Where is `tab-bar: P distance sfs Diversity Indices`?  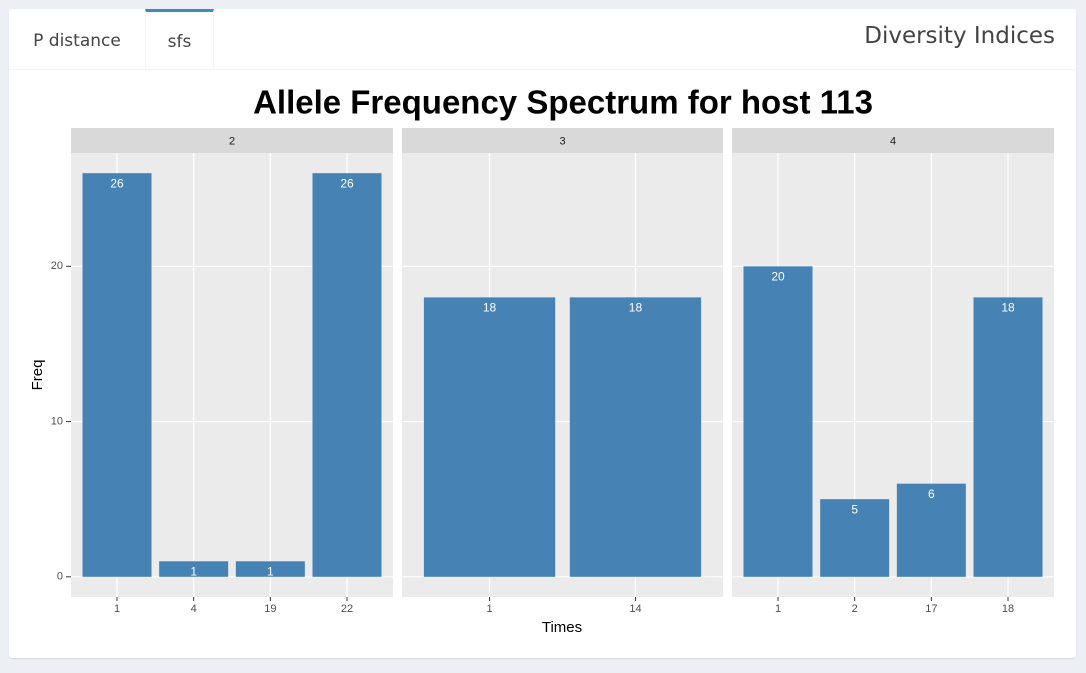
tab-bar: P distance sfs Diversity Indices is located at coordinates (542, 39).